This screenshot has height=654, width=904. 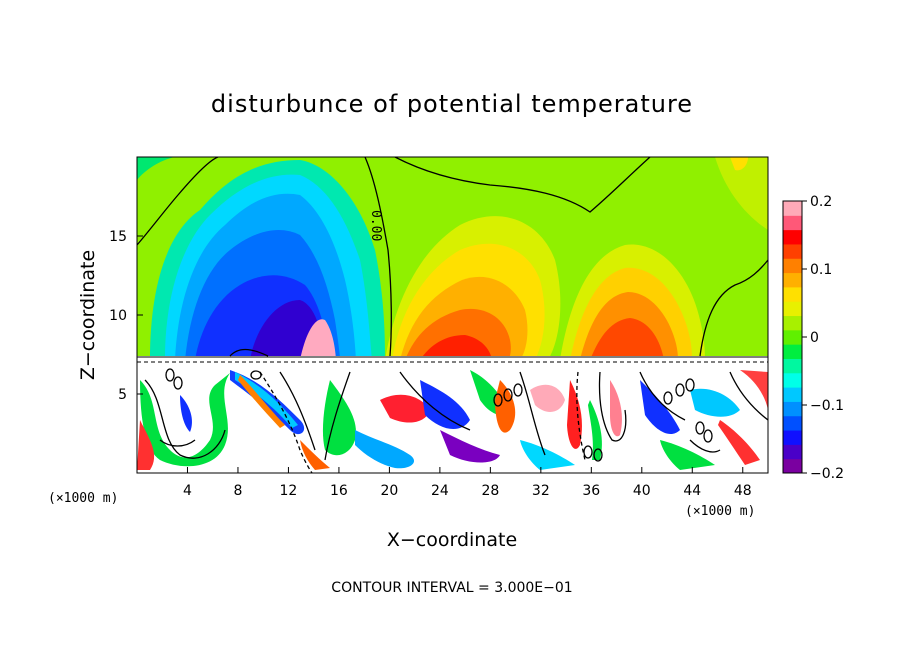 I want to click on colorbar: 0.2 0.1 0 −0.1 −0.2, so click(x=813, y=338).